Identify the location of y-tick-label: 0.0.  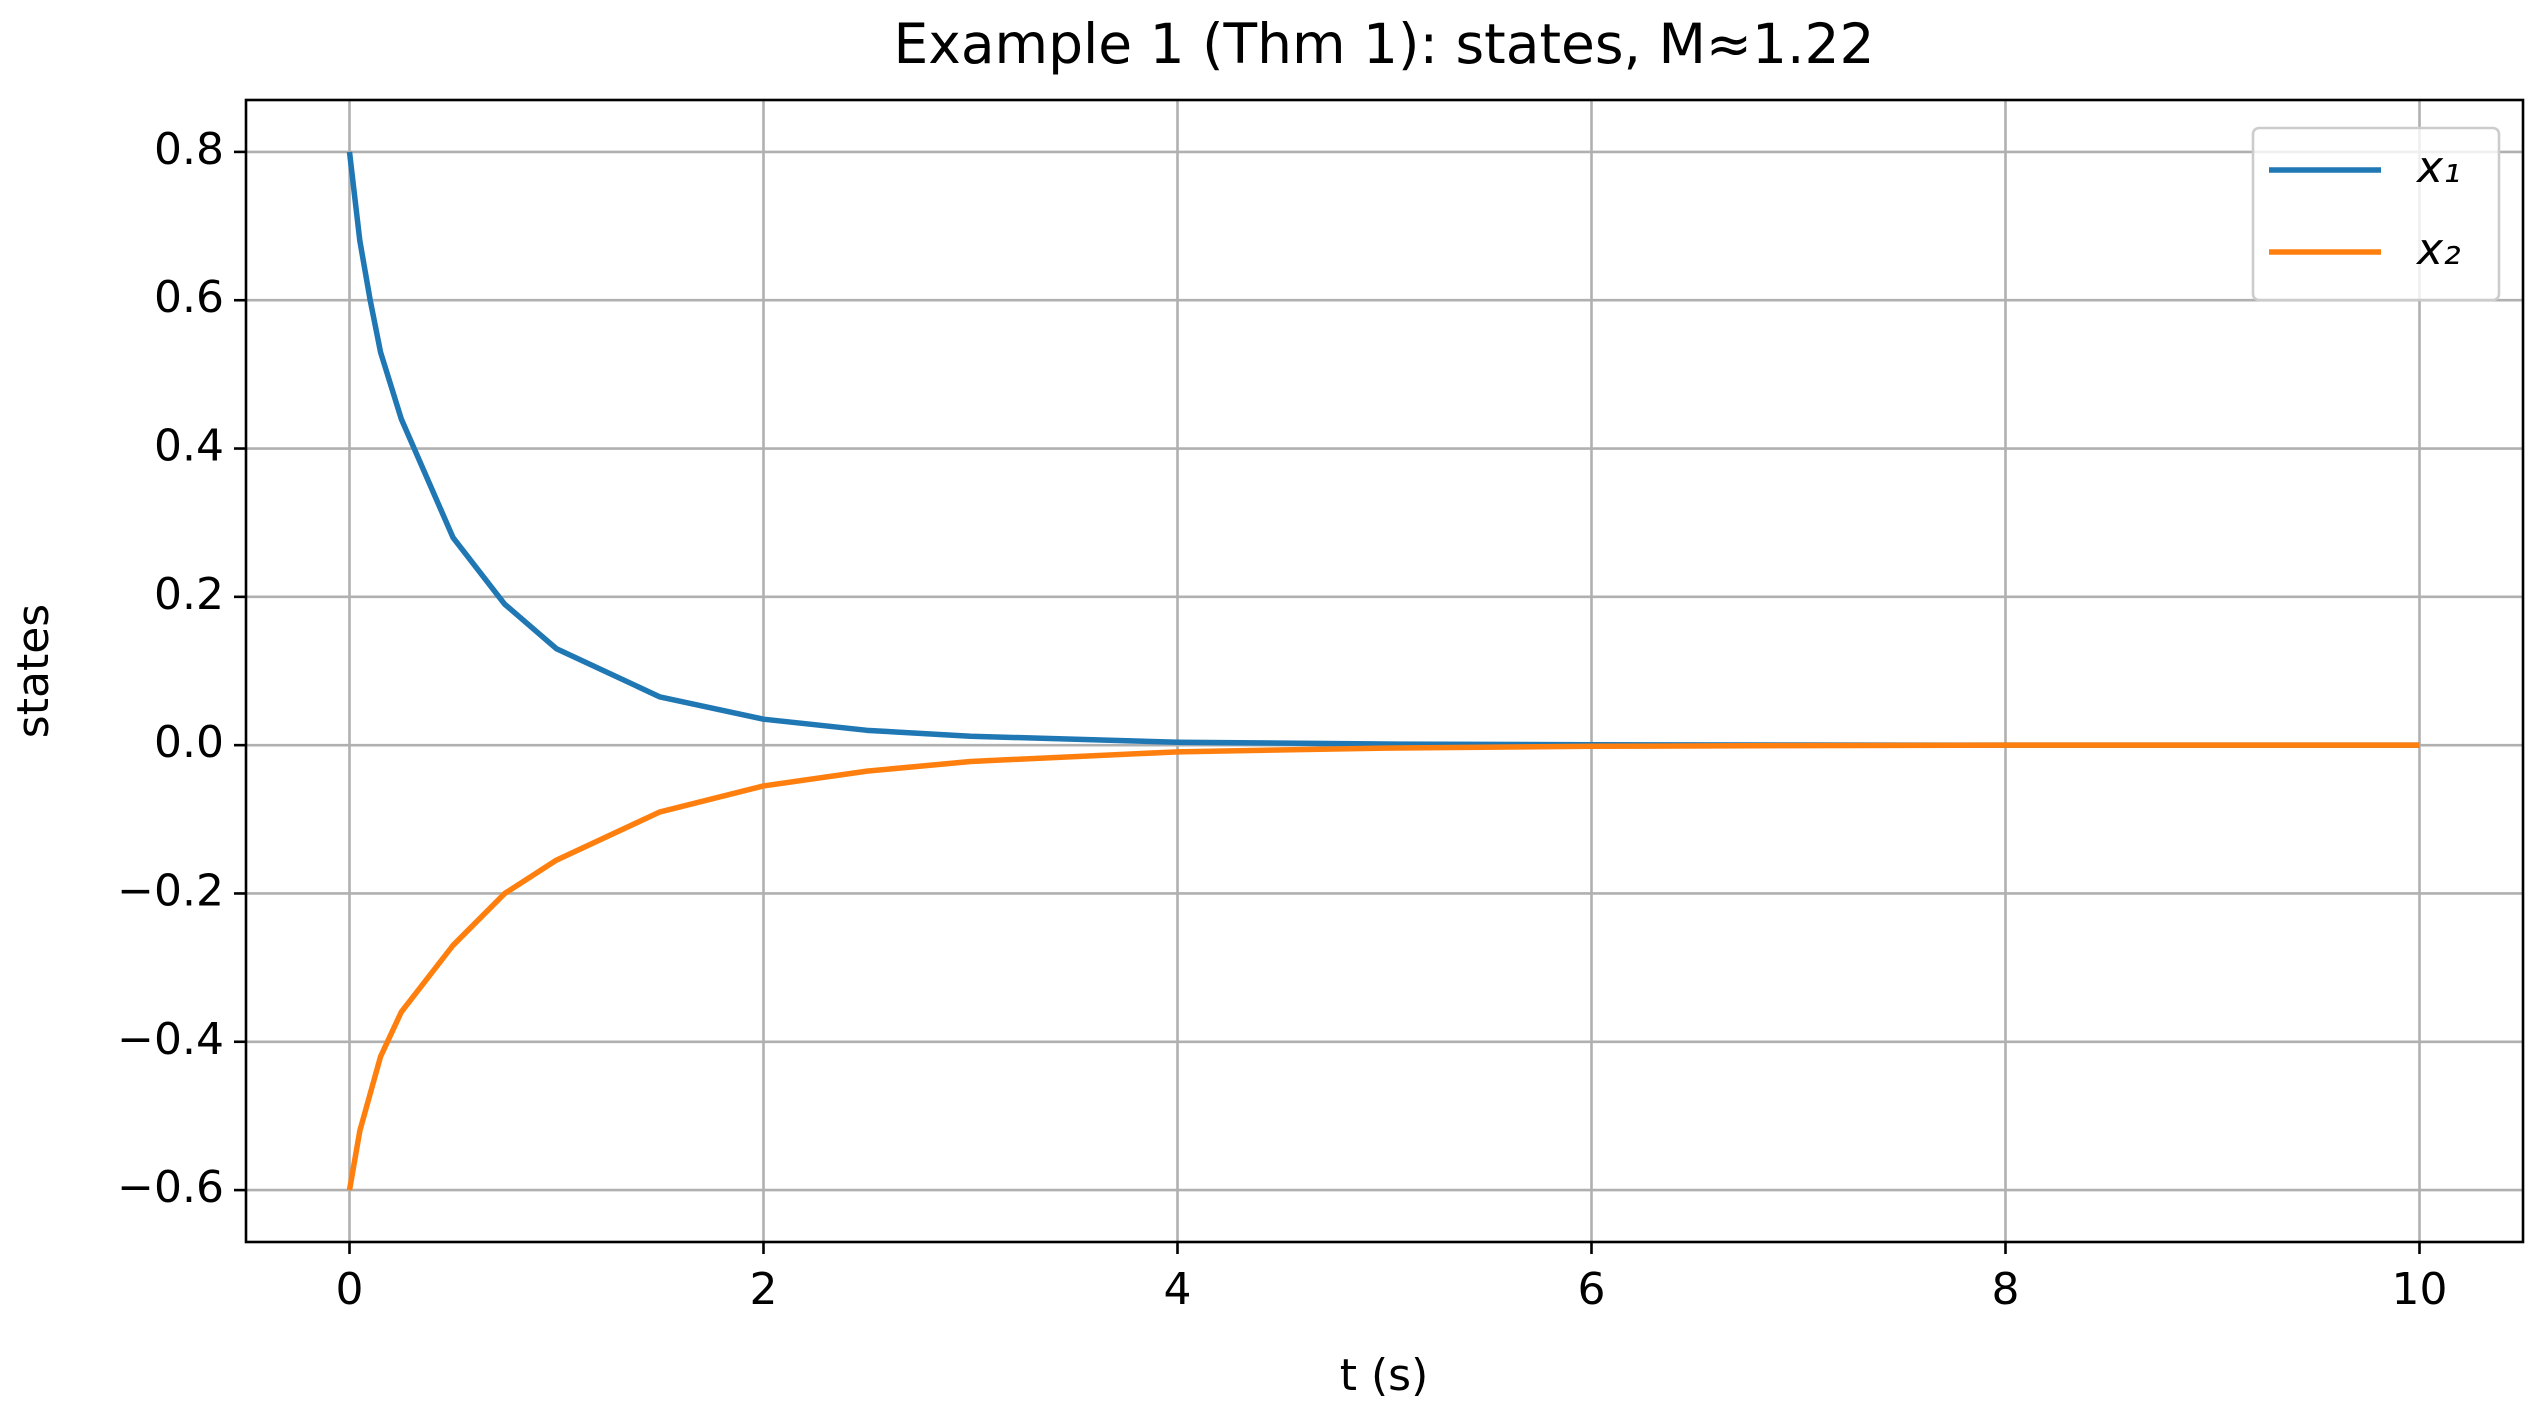
(189, 742).